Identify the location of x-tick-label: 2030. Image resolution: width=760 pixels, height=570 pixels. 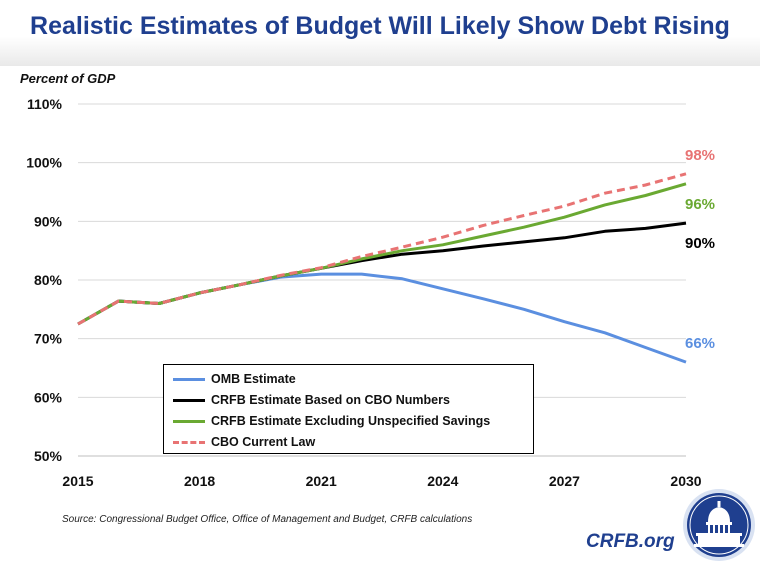
(685, 481).